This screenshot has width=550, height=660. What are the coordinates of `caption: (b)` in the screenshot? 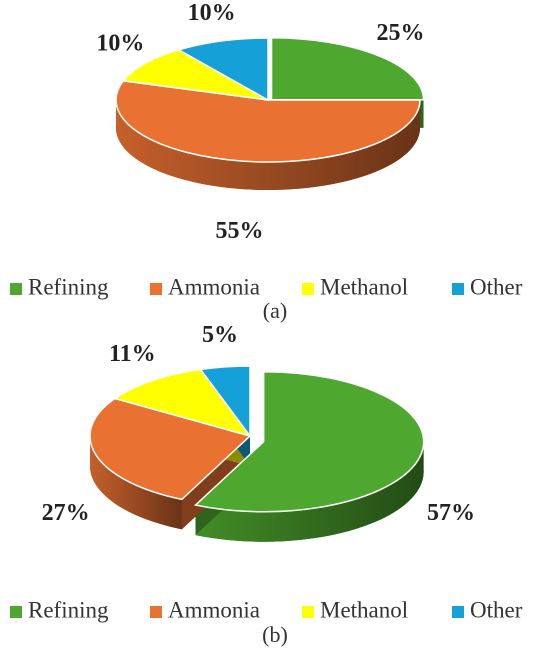 It's located at (275, 634).